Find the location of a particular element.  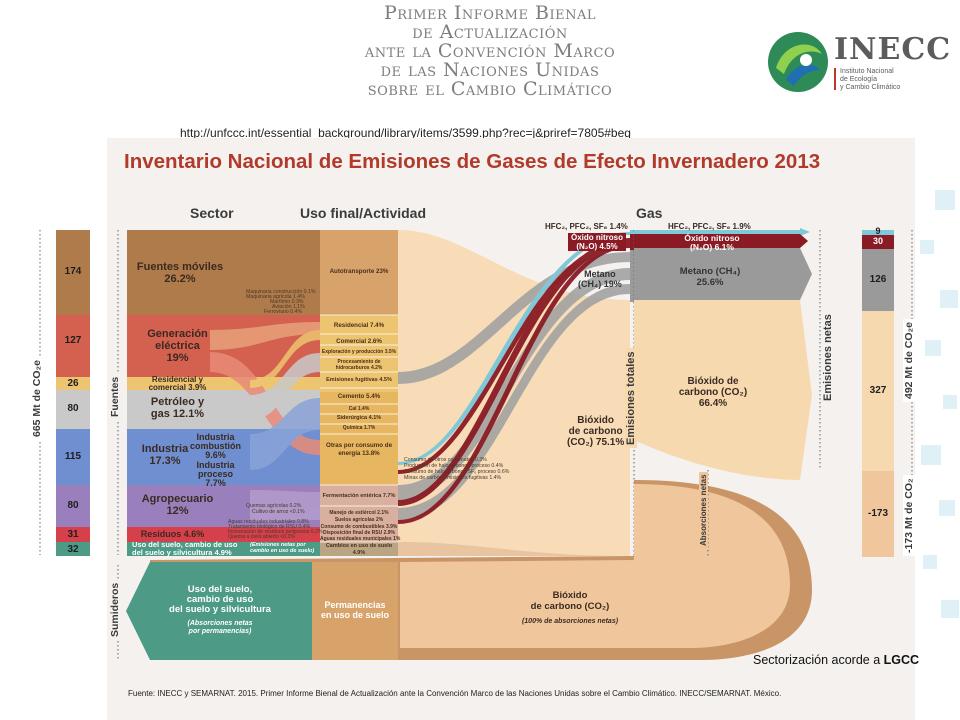

sector-label-line: (Emisiones netas por is located at coordinates (278, 545).